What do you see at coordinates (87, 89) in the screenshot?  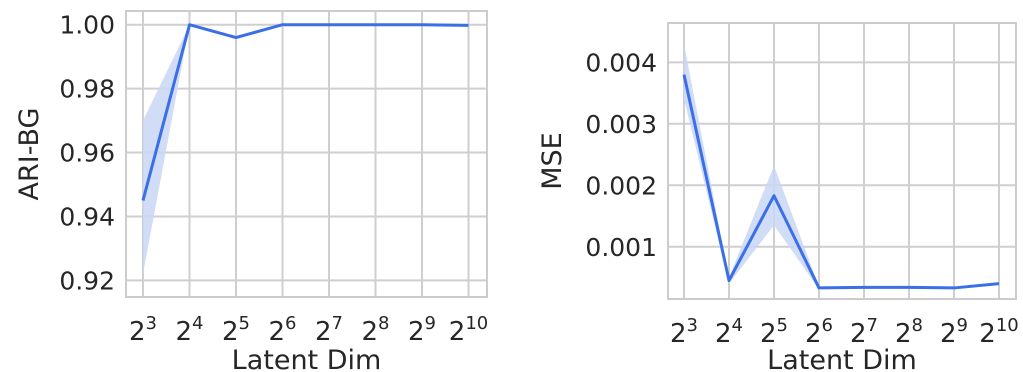 I see `y-tick-label: 0.98` at bounding box center [87, 89].